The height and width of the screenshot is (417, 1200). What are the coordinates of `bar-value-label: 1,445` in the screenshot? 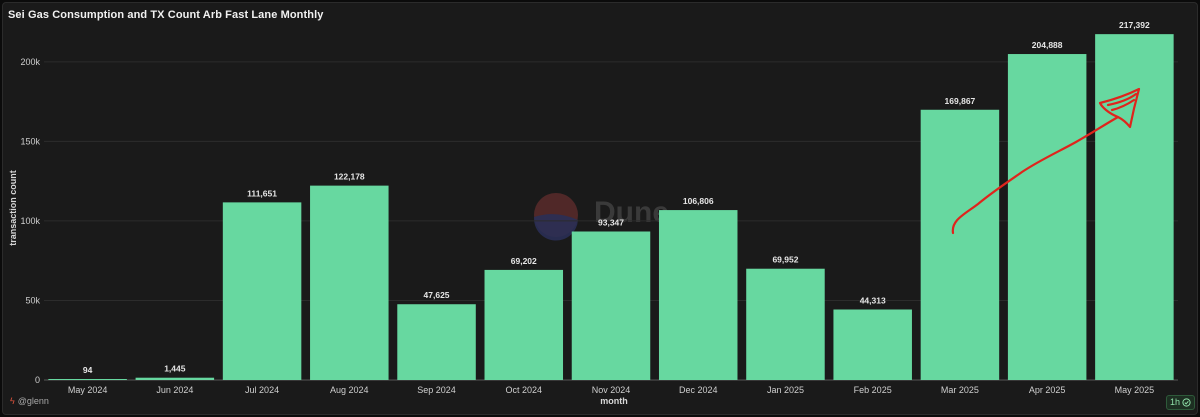 It's located at (175, 369).